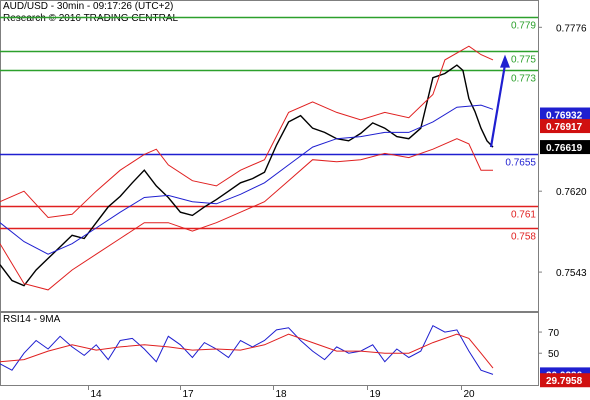 This screenshot has height=400, width=590. Describe the element at coordinates (376, 394) in the screenshot. I see `x-tick-label-3: 19` at that location.